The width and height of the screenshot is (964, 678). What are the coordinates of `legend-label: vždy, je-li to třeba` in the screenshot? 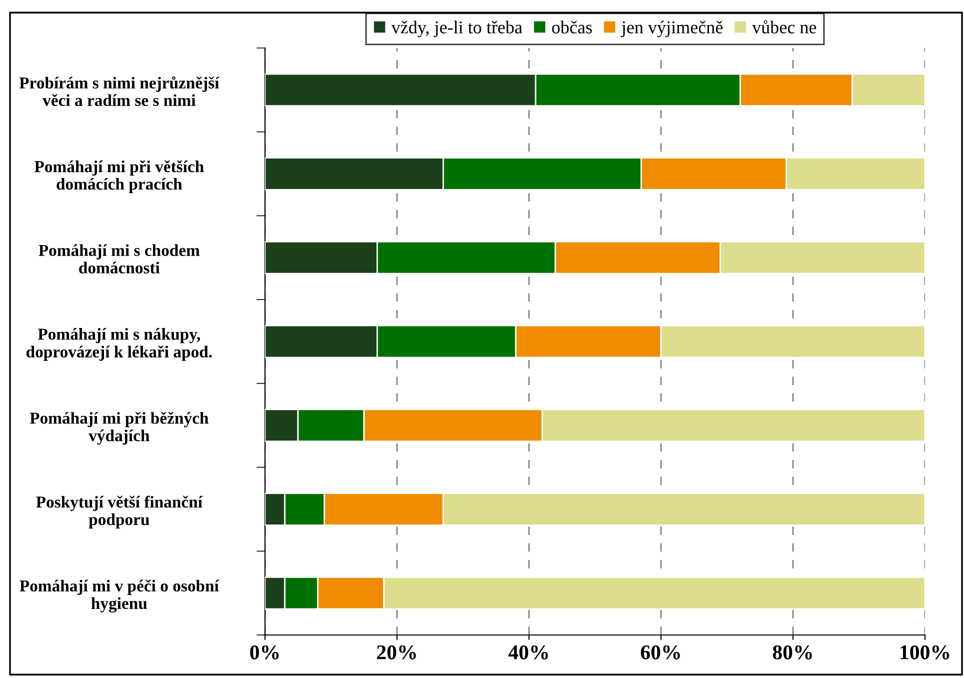 It's located at (456, 29).